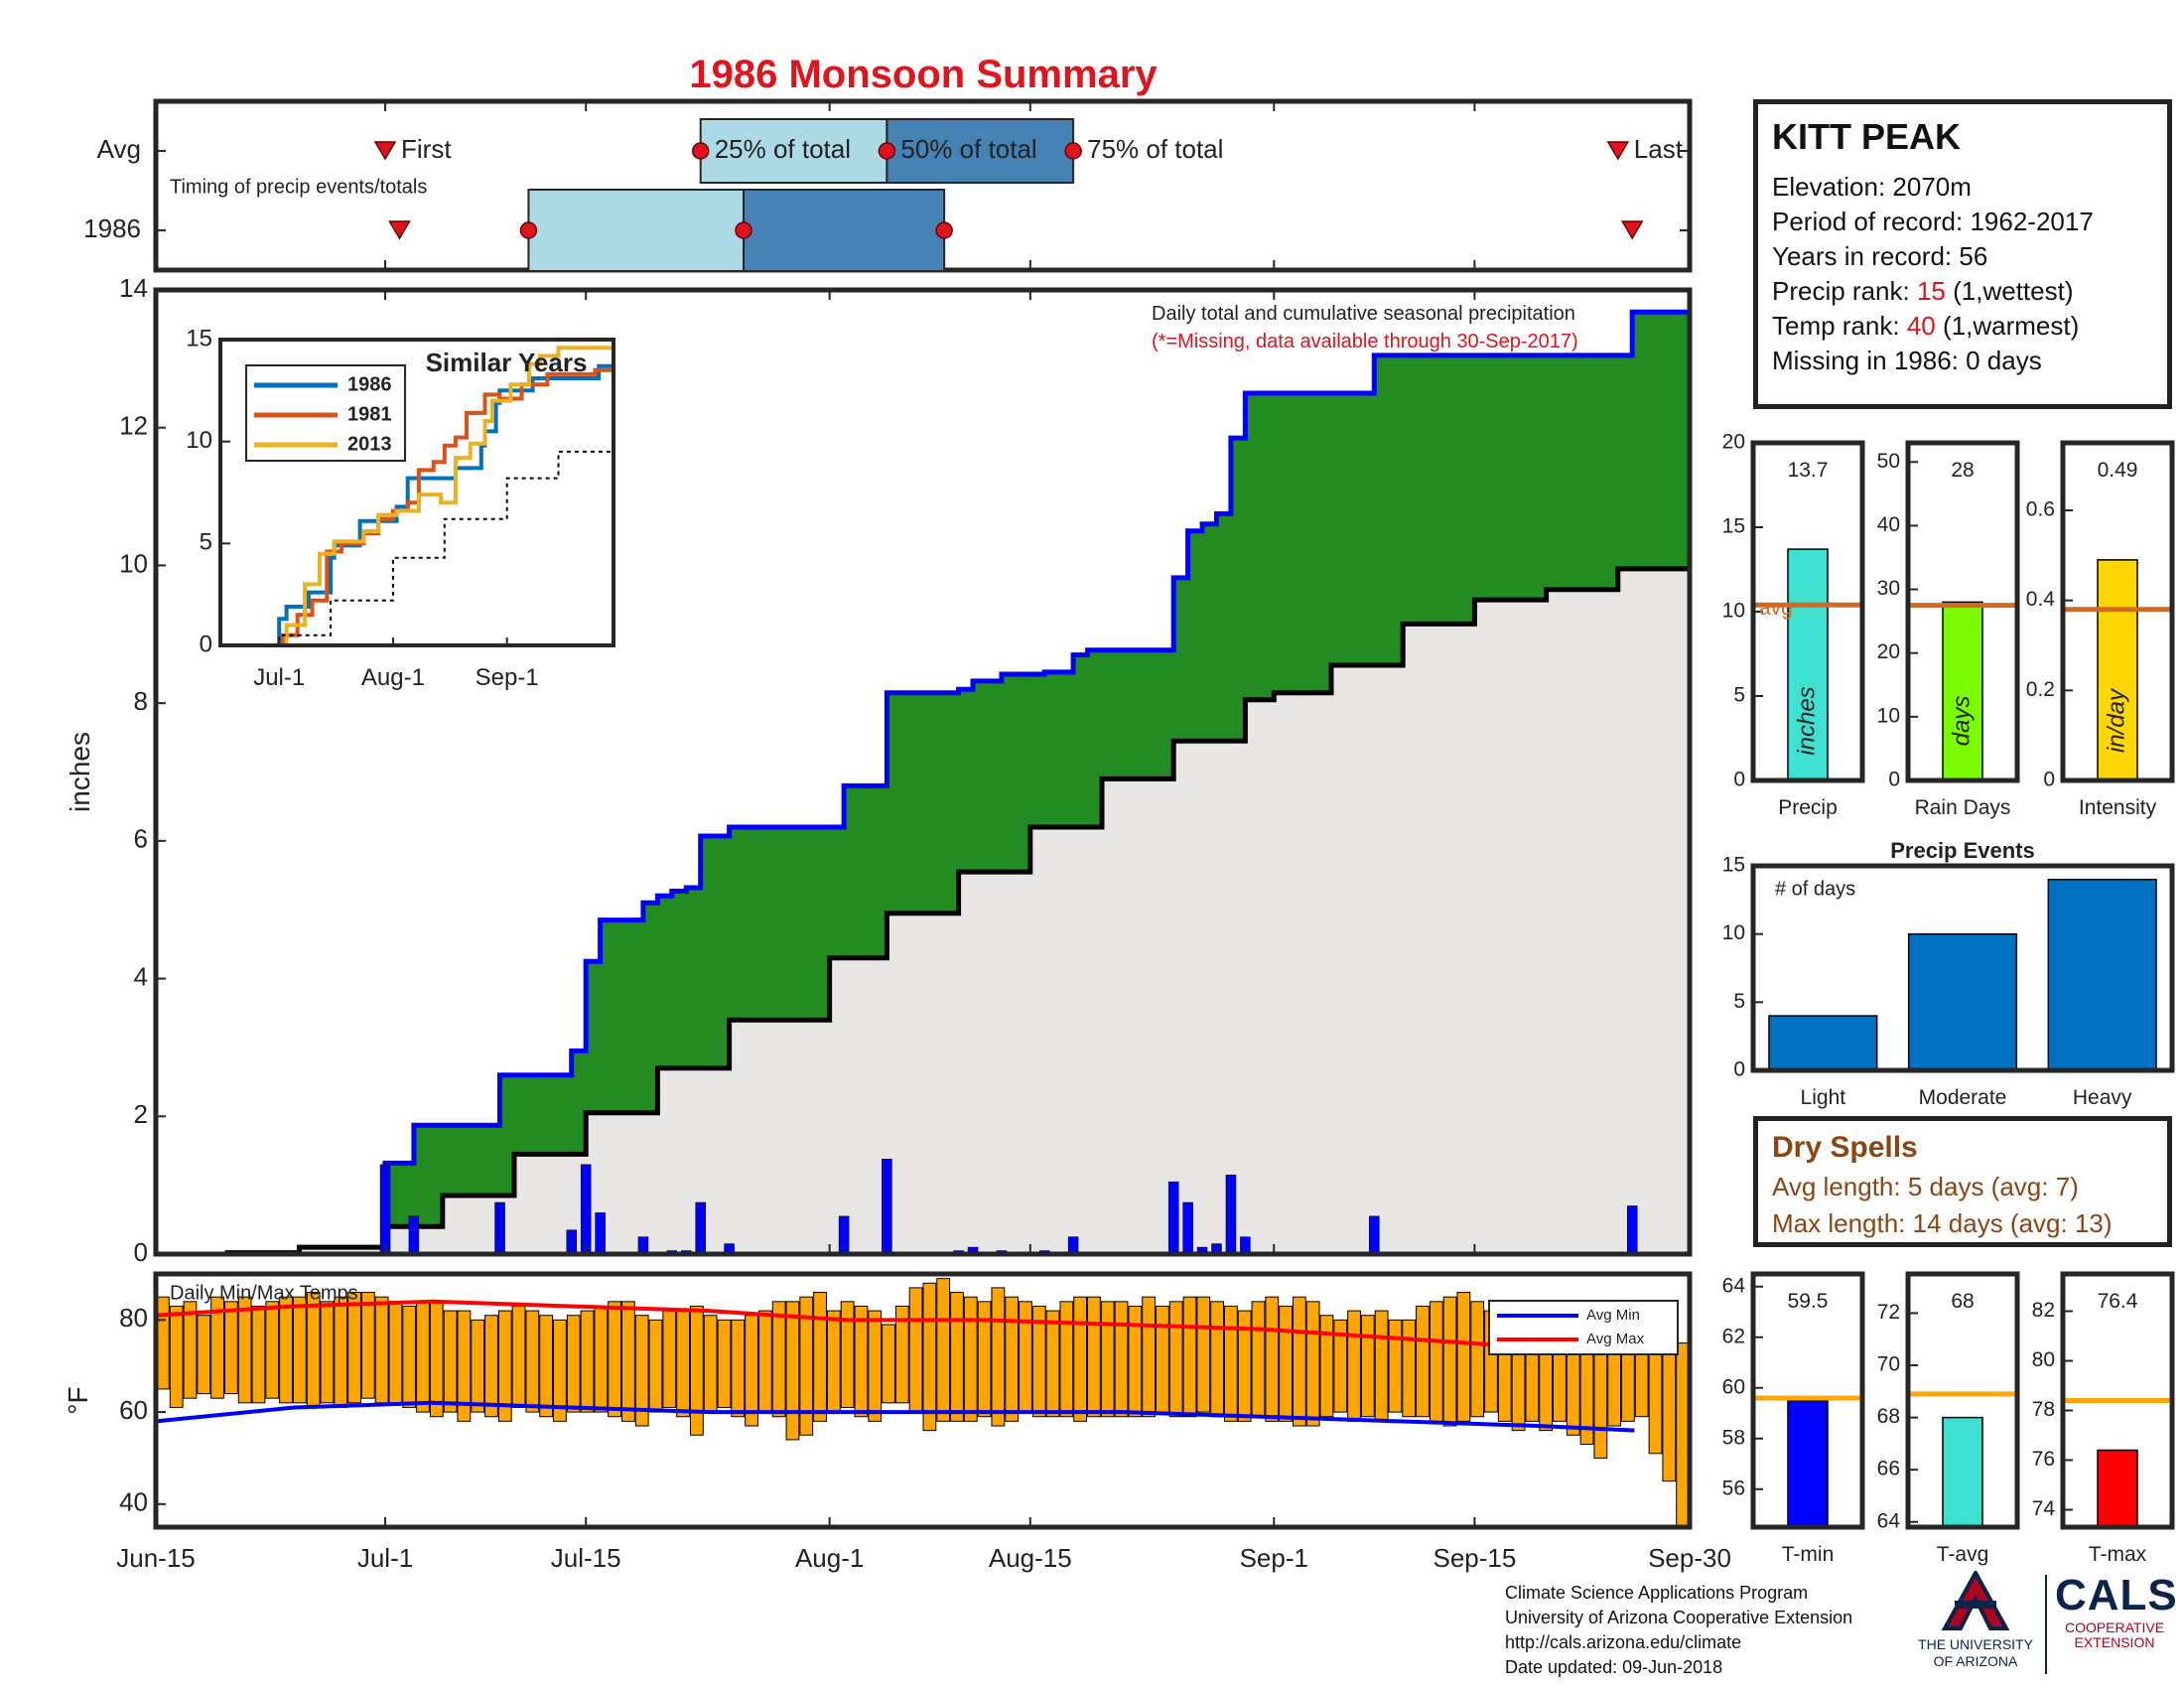 The height and width of the screenshot is (1688, 2184). What do you see at coordinates (1733, 611) in the screenshot?
I see `precip_total-y-tick-label: 10` at bounding box center [1733, 611].